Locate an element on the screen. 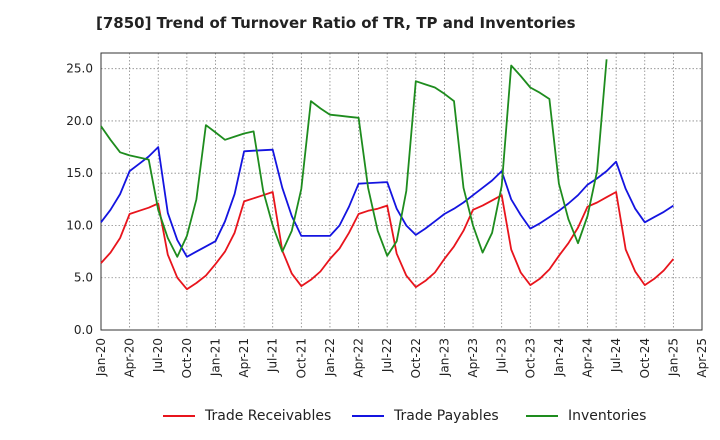 The image size is (720, 440). x-tick-label: Apr-25 is located at coordinates (702, 358).